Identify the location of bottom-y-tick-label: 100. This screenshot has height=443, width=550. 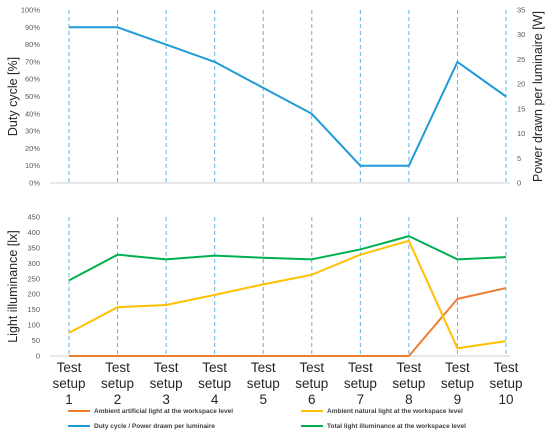
(33, 325).